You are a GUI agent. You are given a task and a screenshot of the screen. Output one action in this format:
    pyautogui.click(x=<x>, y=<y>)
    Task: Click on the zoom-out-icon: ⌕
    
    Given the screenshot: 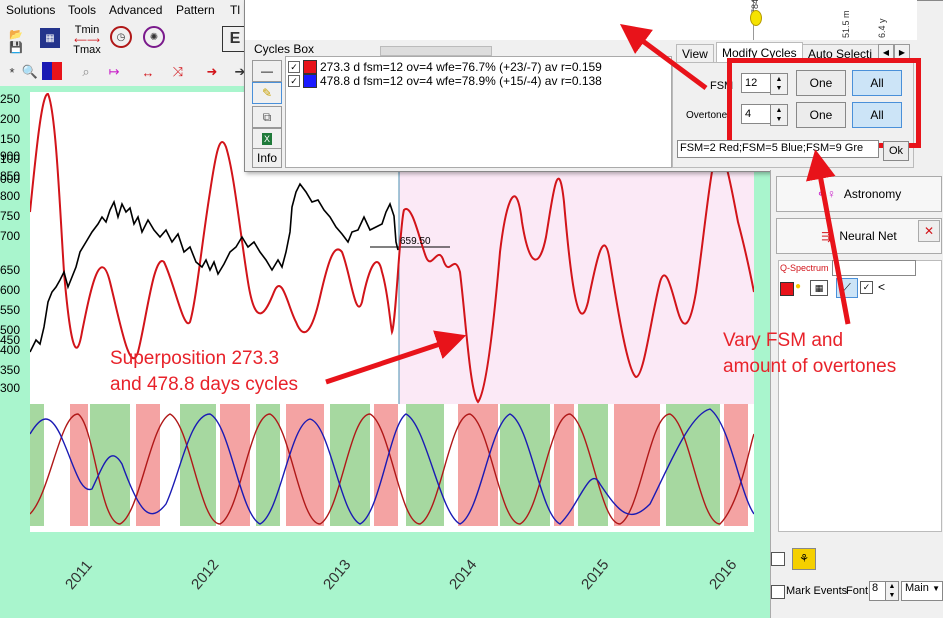 What is the action you would take?
    pyautogui.click(x=86, y=71)
    